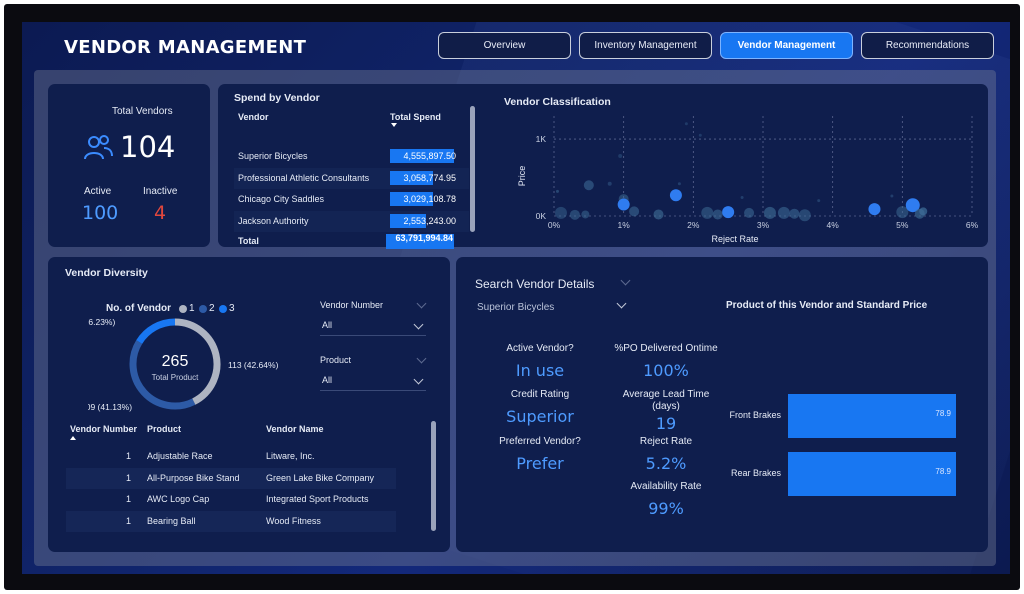 This screenshot has height=594, width=1024. I want to click on spend-col-vendor: Vendor, so click(253, 117).